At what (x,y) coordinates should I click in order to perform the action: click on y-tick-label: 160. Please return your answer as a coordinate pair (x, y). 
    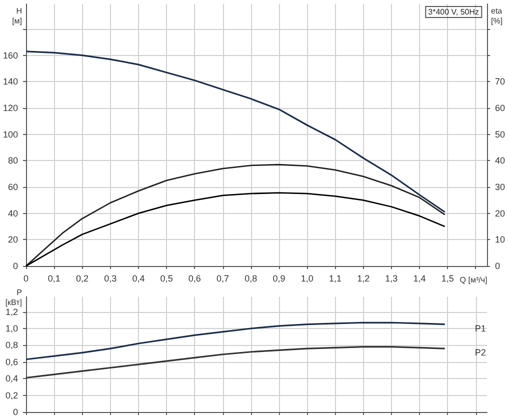
    Looking at the image, I should click on (10, 55).